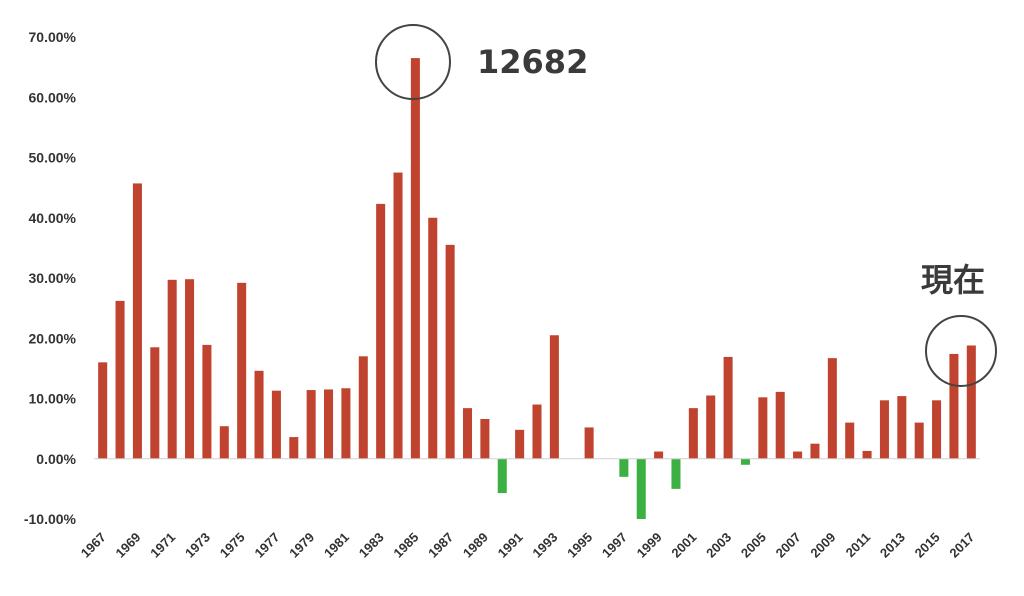 The height and width of the screenshot is (596, 1024). What do you see at coordinates (120, 379) in the screenshot?
I see `bar-1968` at bounding box center [120, 379].